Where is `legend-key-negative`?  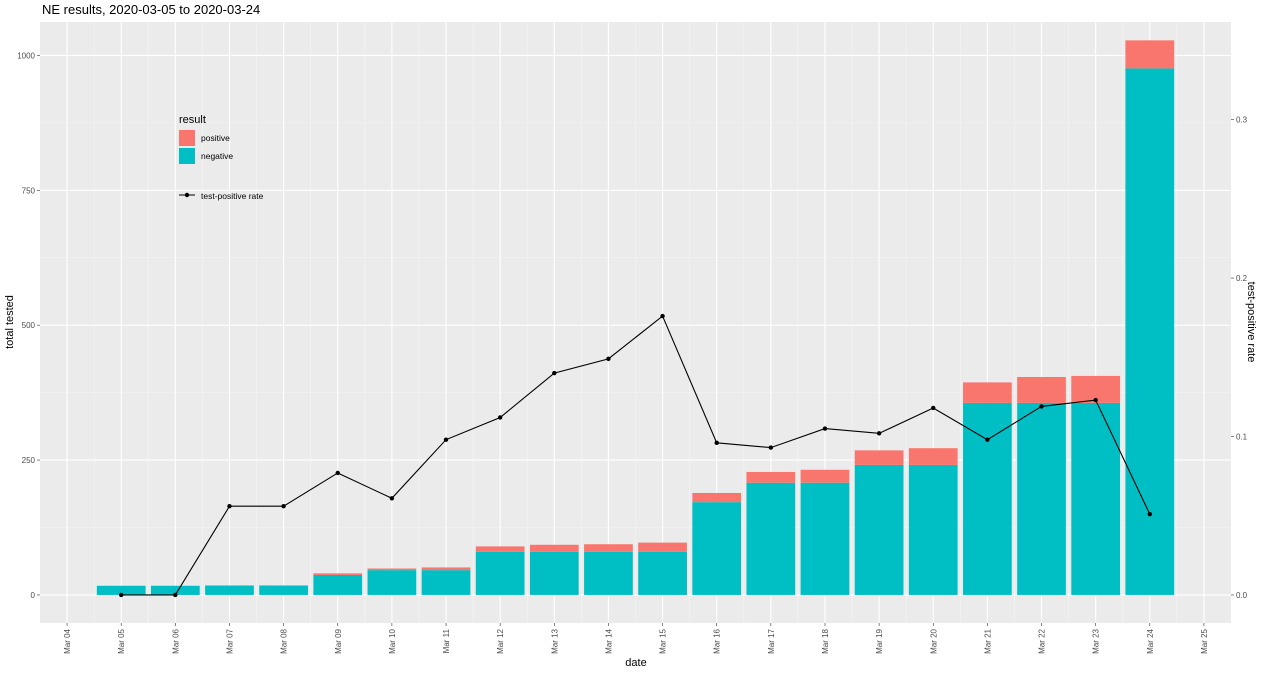 legend-key-negative is located at coordinates (187, 156).